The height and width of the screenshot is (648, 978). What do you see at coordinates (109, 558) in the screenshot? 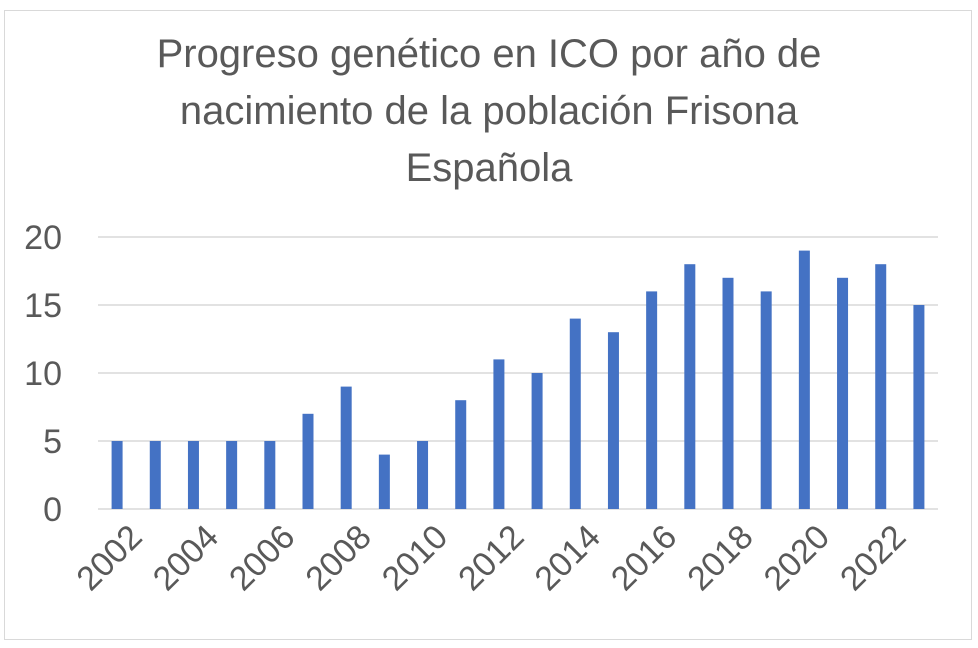
I see `x-tick-label-2002: 2002` at bounding box center [109, 558].